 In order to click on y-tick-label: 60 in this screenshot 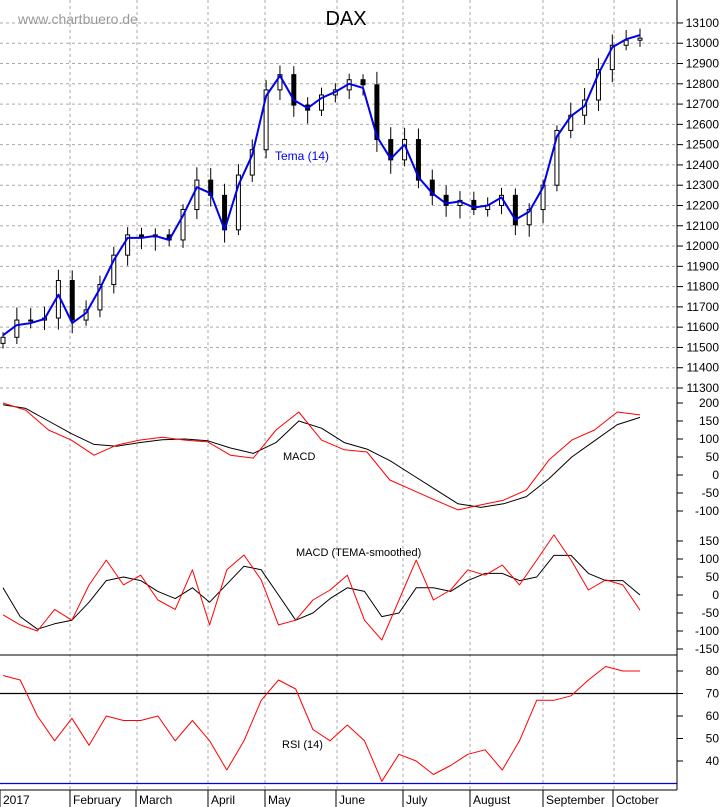, I will do `click(713, 716)`.